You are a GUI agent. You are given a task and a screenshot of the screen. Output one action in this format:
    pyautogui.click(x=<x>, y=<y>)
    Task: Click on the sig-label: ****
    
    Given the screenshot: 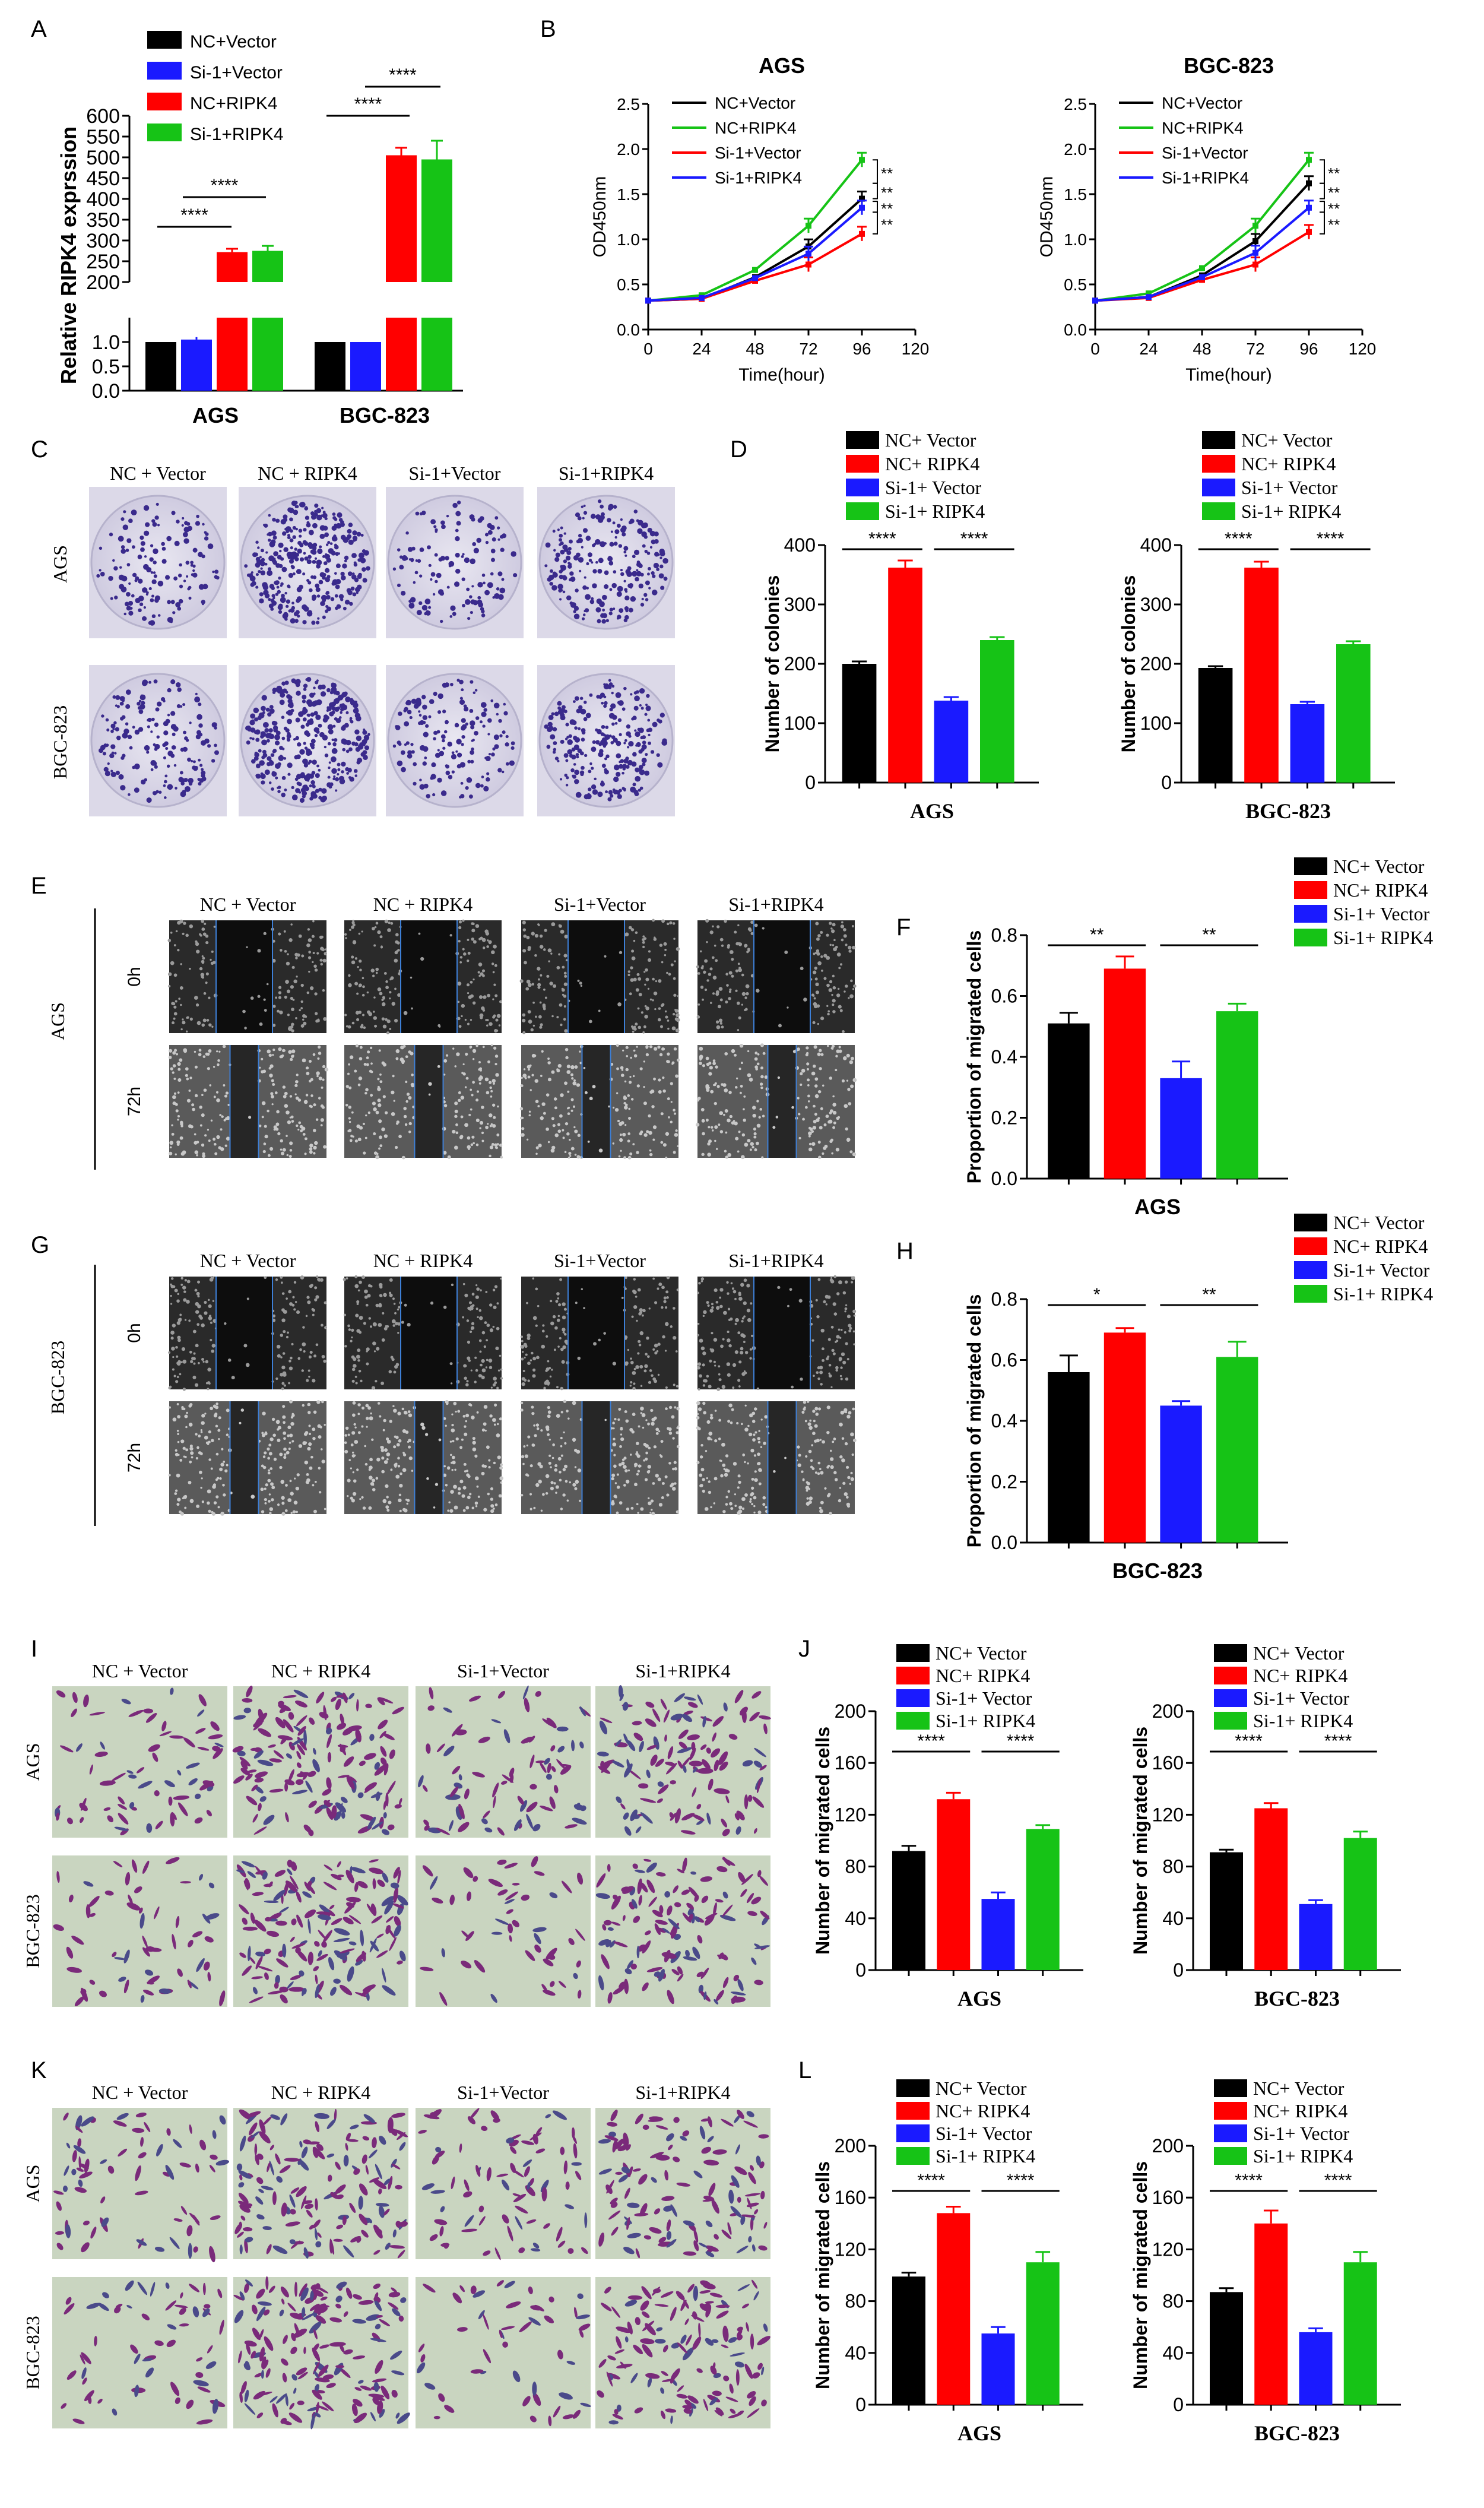 What is the action you would take?
    pyautogui.click(x=1238, y=539)
    